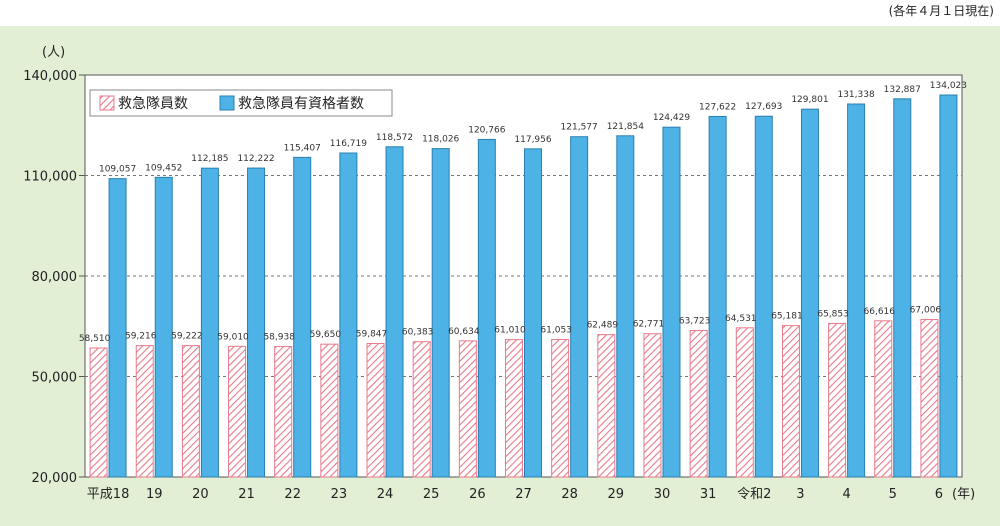 The width and height of the screenshot is (1000, 526). What do you see at coordinates (939, 494) in the screenshot?
I see `x-tick-label: 6` at bounding box center [939, 494].